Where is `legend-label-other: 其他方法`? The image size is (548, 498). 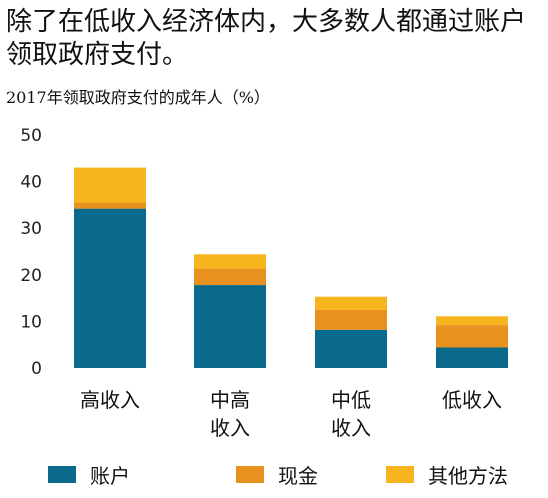 legend-label-other: 其他方法 is located at coordinates (468, 476).